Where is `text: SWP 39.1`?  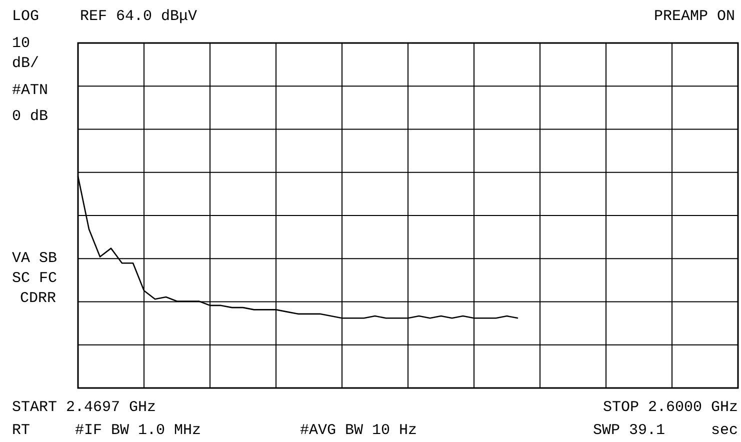 text: SWP 39.1 is located at coordinates (628, 430).